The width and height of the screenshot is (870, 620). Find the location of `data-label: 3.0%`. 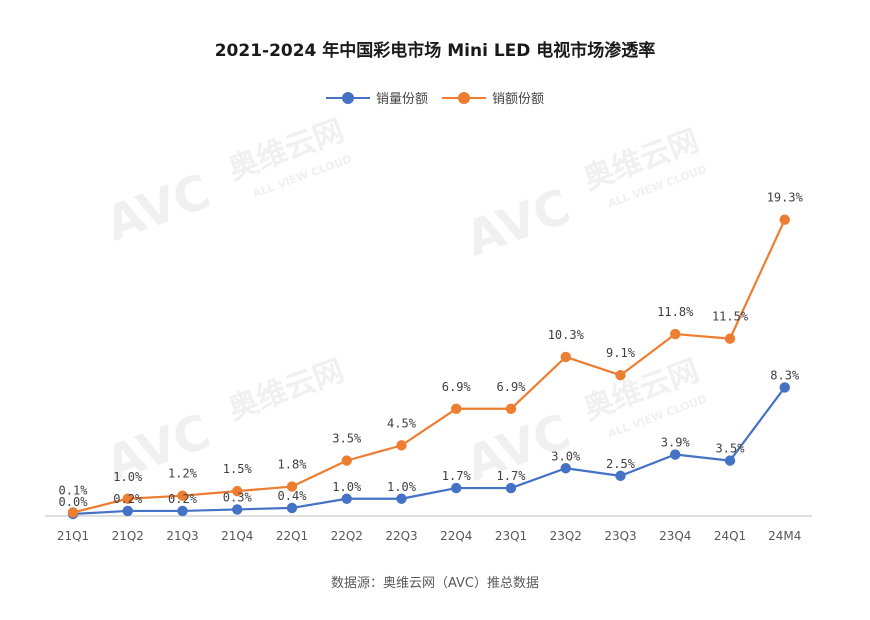

data-label: 3.0% is located at coordinates (566, 456).